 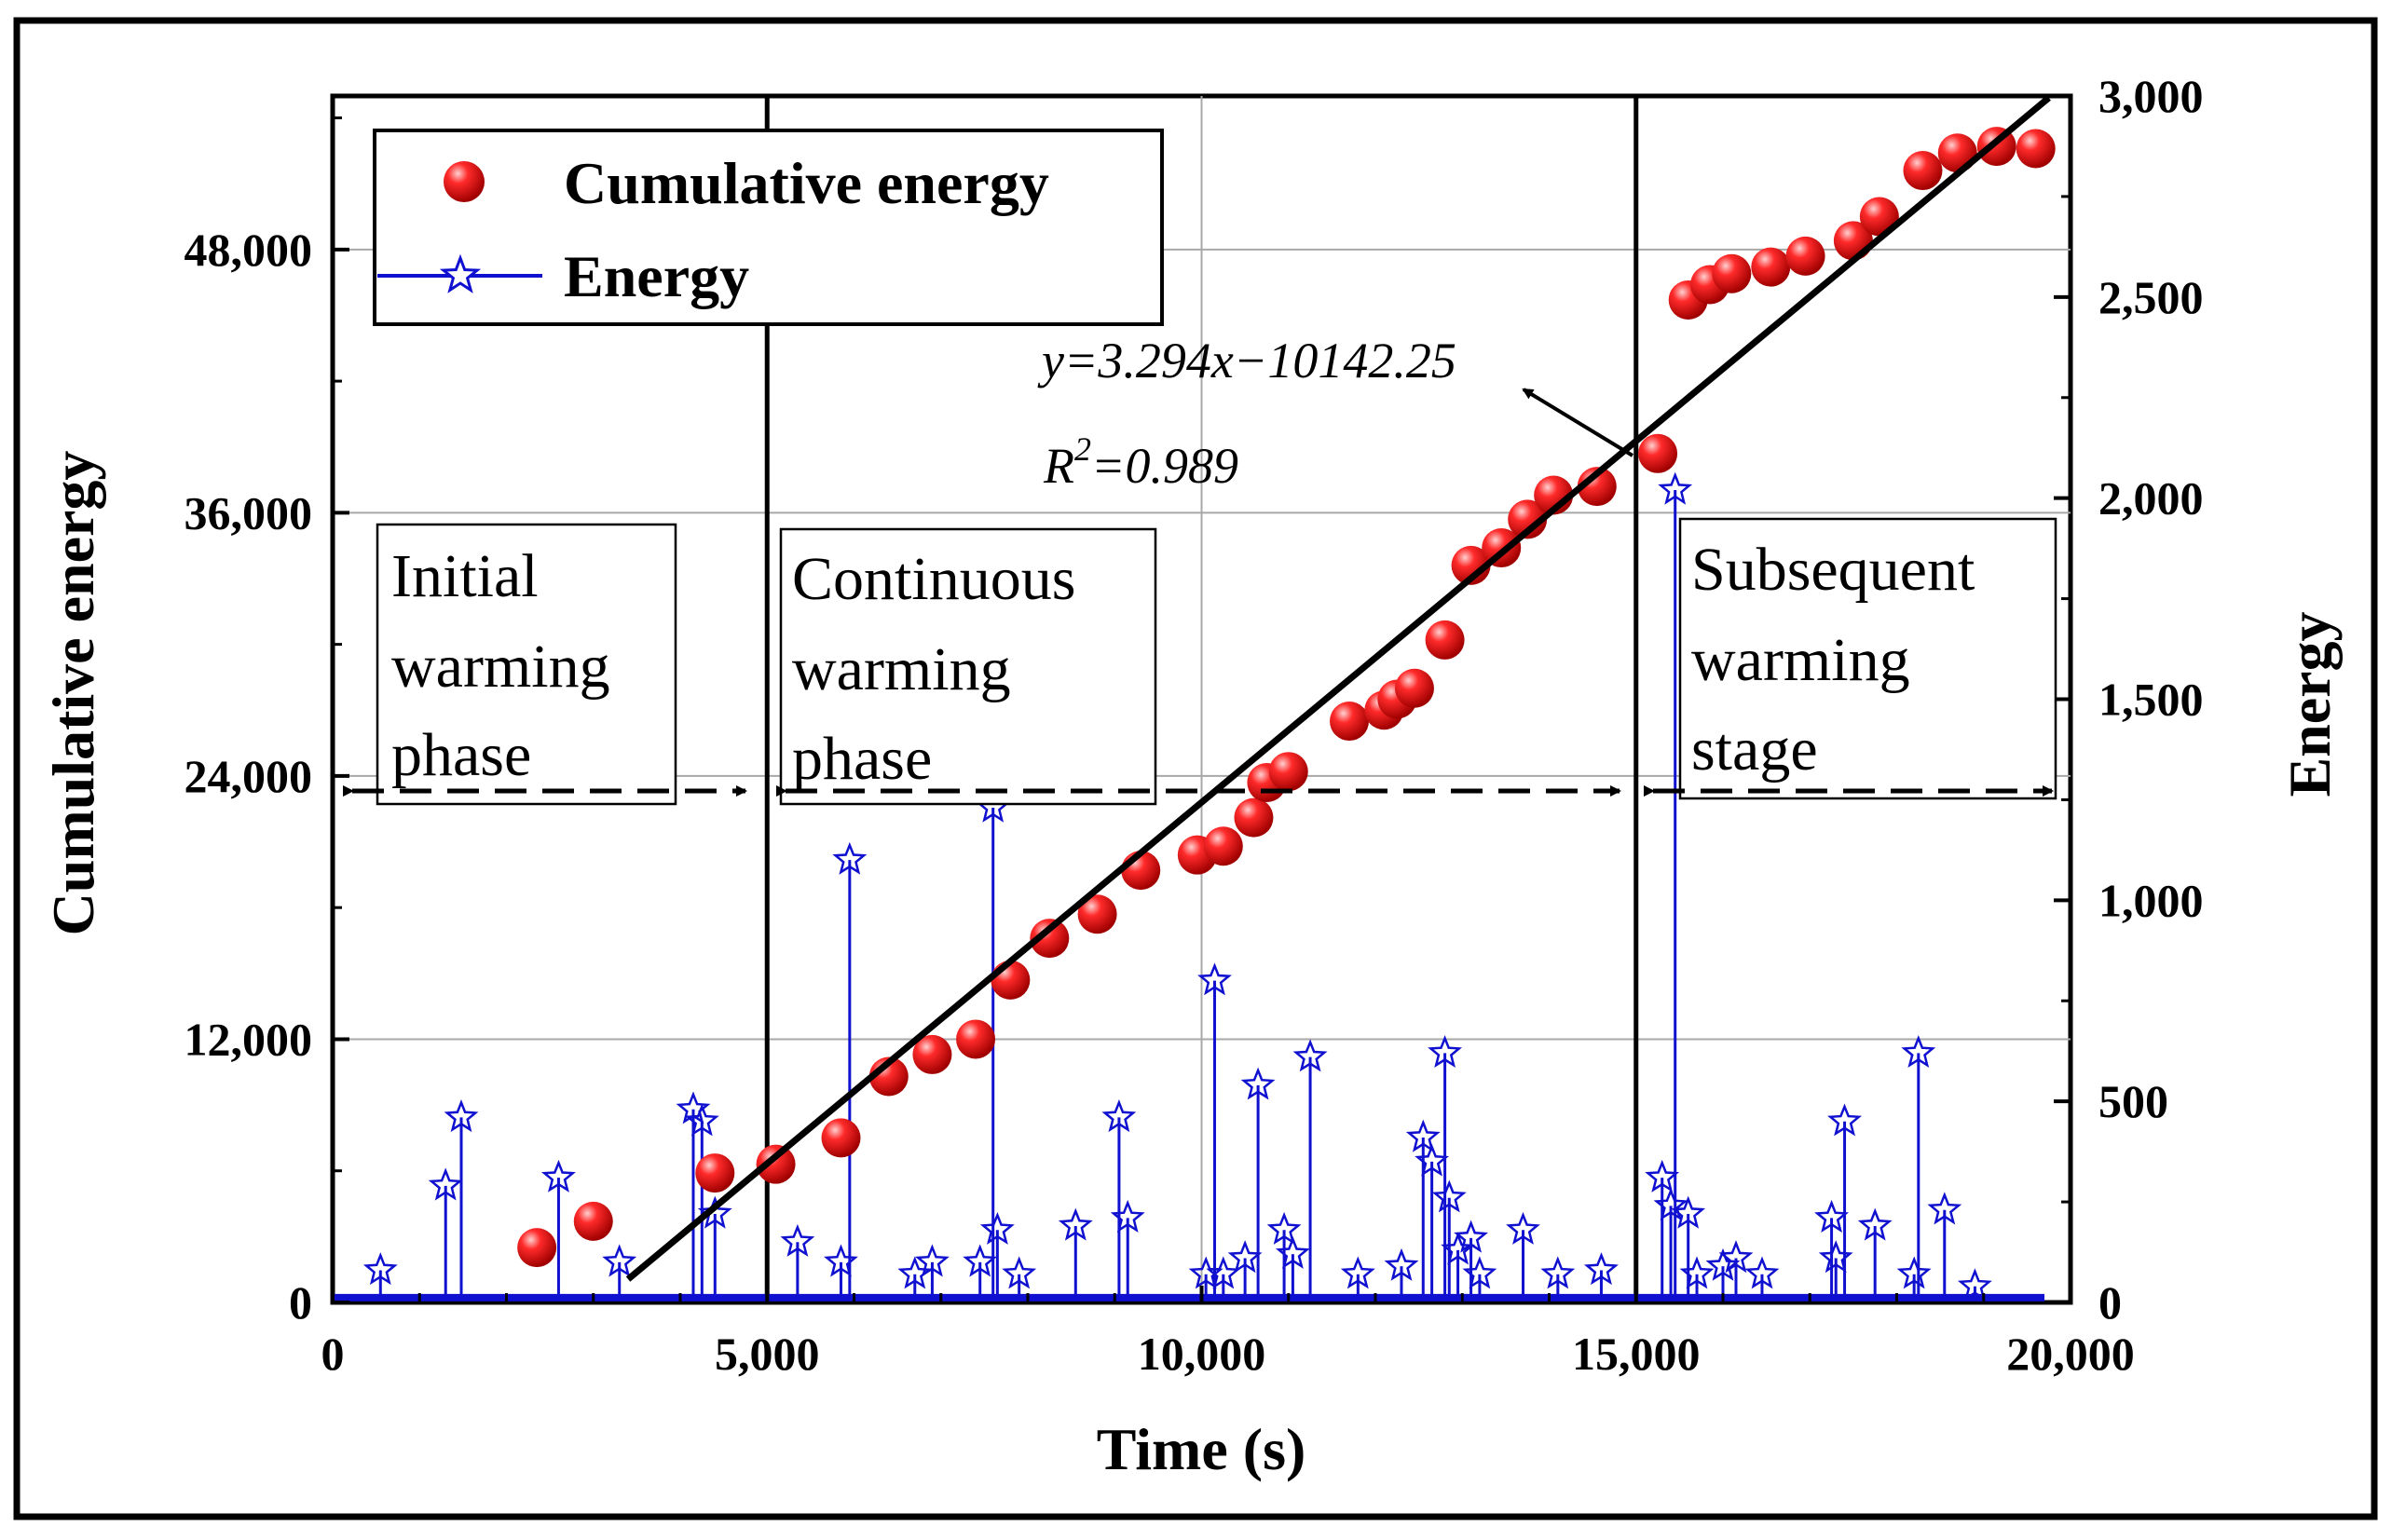 I want to click on y-right-tick-label-1: 500, so click(x=2133, y=1101).